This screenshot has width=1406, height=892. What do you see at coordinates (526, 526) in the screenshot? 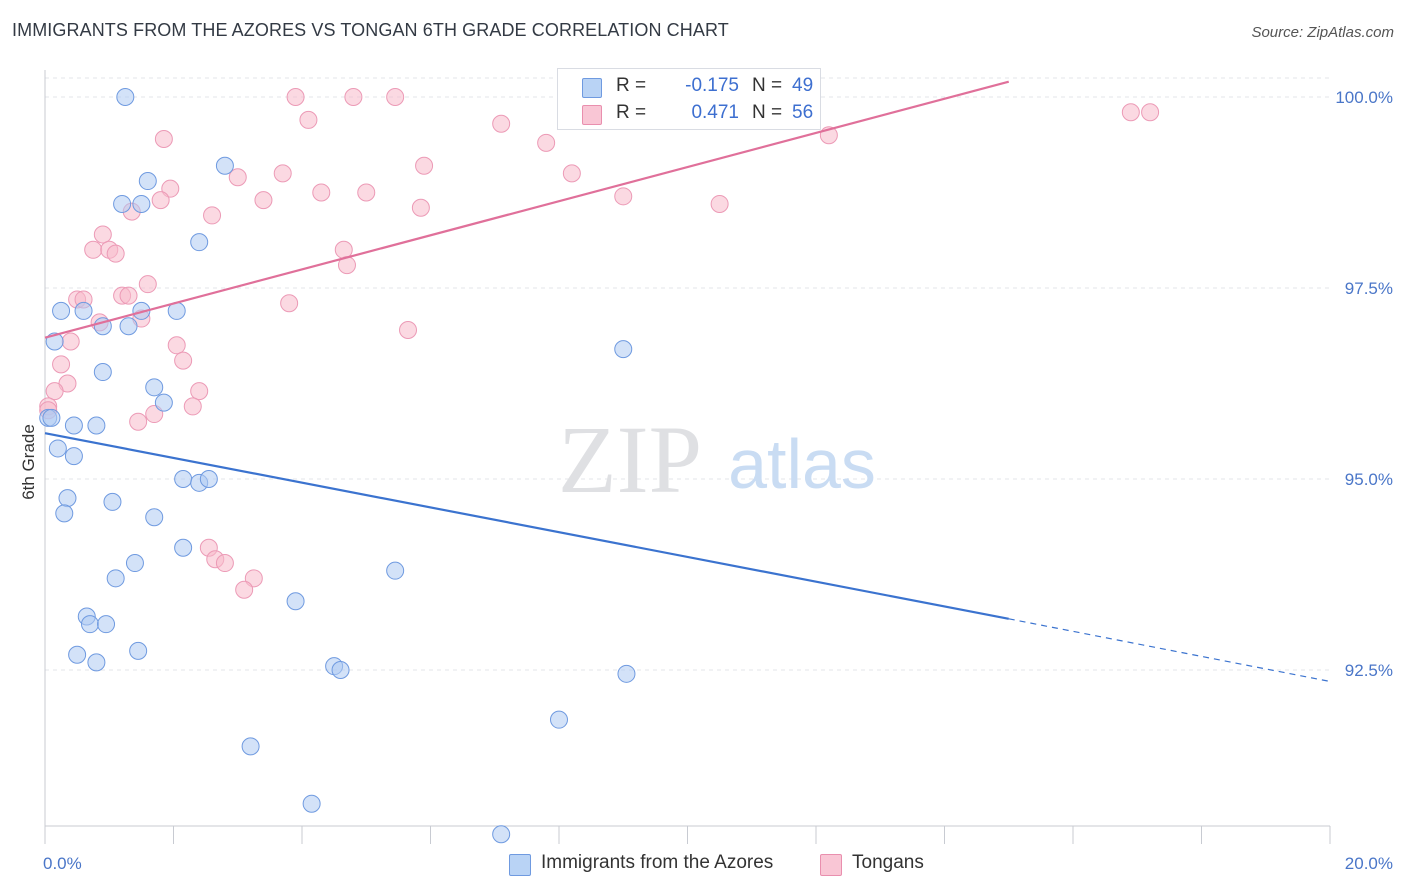
I see `azores-trend-line` at bounding box center [526, 526].